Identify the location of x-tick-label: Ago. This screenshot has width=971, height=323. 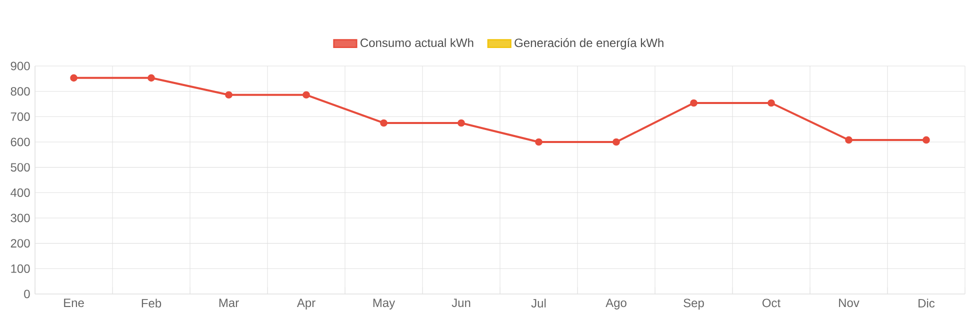
(616, 304).